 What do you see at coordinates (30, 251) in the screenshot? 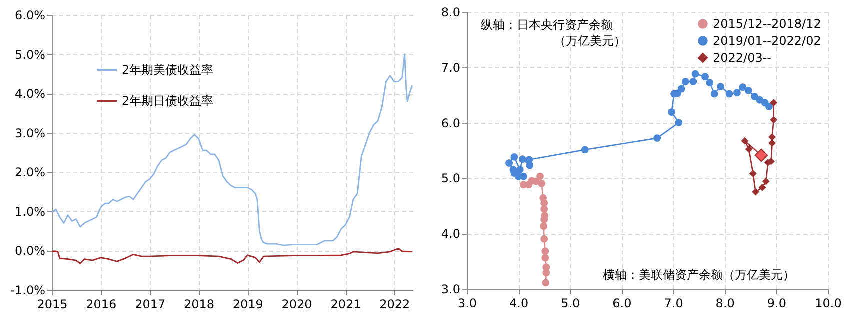
I see `y-tick-label: 0.0%` at bounding box center [30, 251].